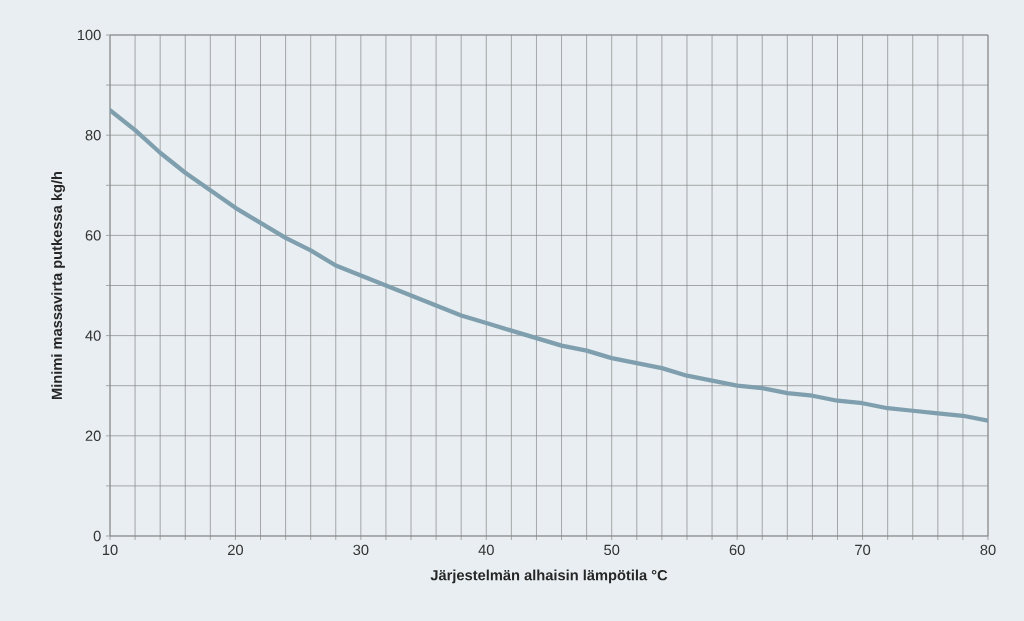 This screenshot has height=621, width=1024. What do you see at coordinates (58, 285) in the screenshot?
I see `y-axis-title: Minimi massavirta putkessa kg/h` at bounding box center [58, 285].